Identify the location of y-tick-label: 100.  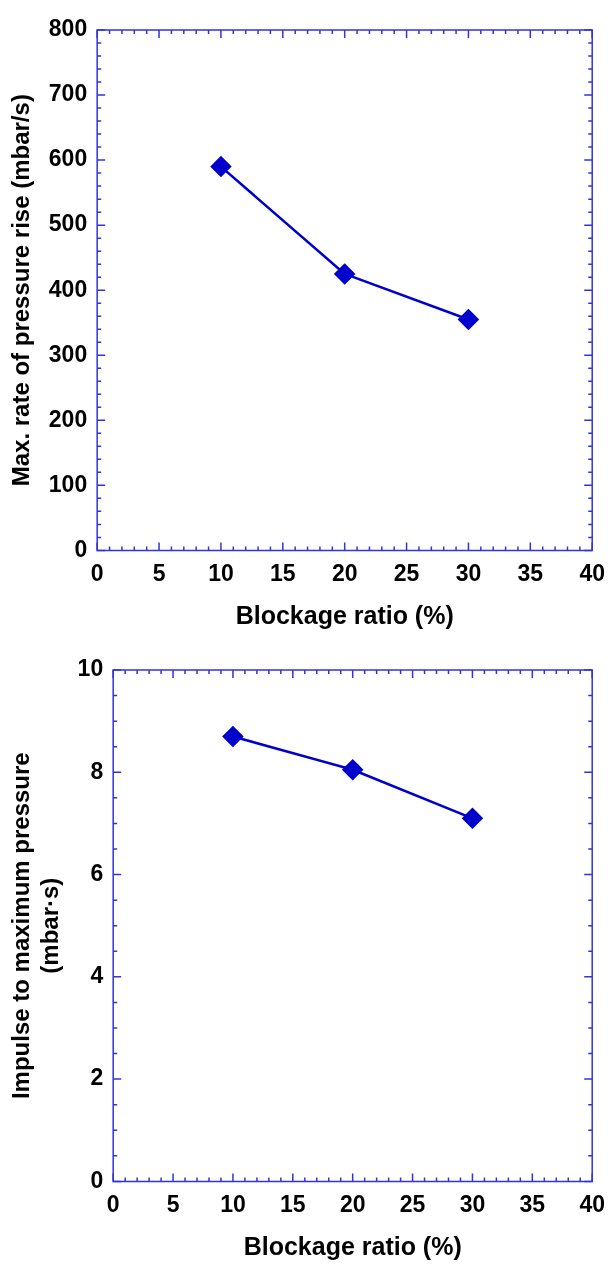
(68, 483).